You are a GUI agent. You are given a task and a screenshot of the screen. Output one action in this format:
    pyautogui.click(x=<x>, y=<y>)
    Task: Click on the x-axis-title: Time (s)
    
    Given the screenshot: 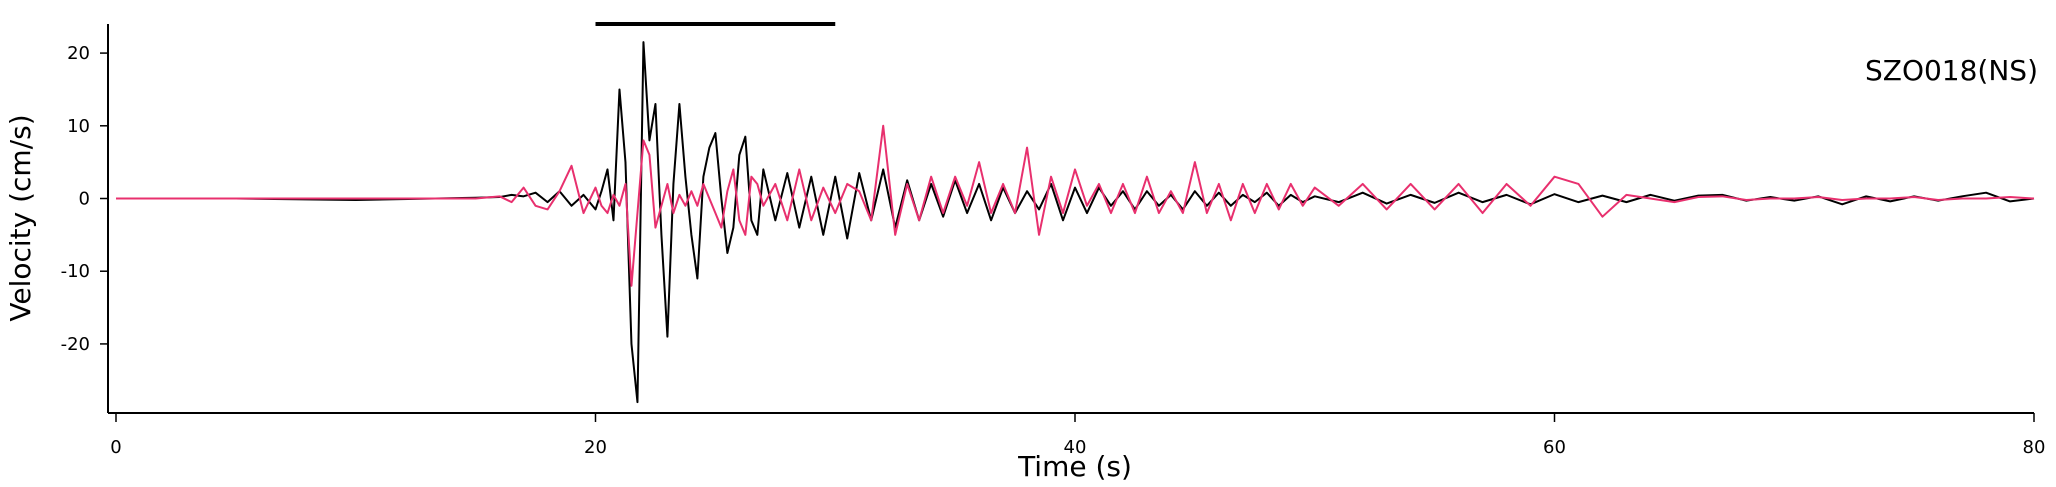 What is the action you would take?
    pyautogui.click(x=1074, y=466)
    